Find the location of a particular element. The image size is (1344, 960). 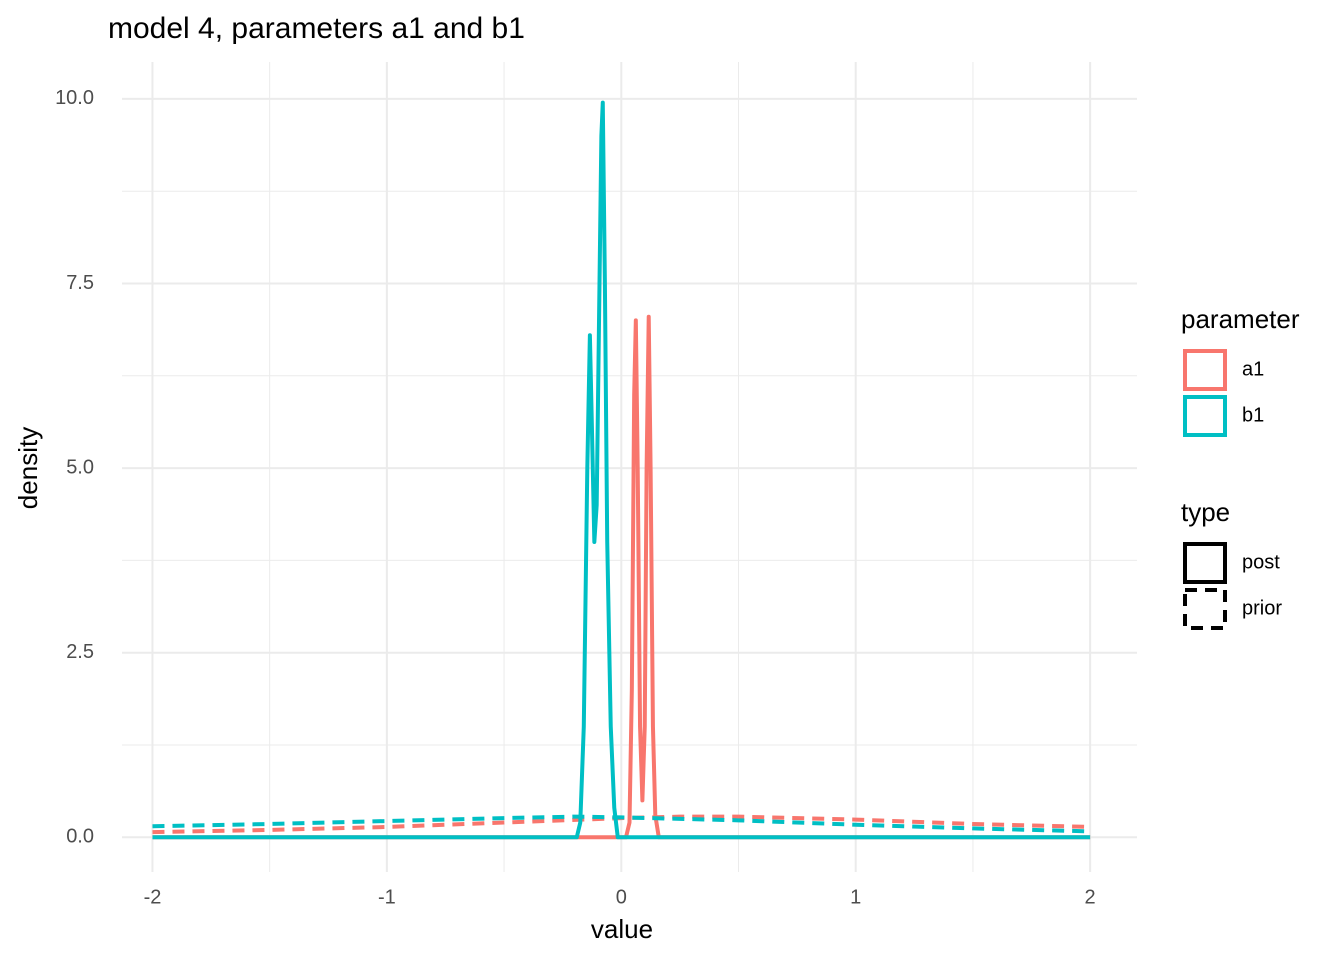

x-tick-label: 0 is located at coordinates (621, 897).